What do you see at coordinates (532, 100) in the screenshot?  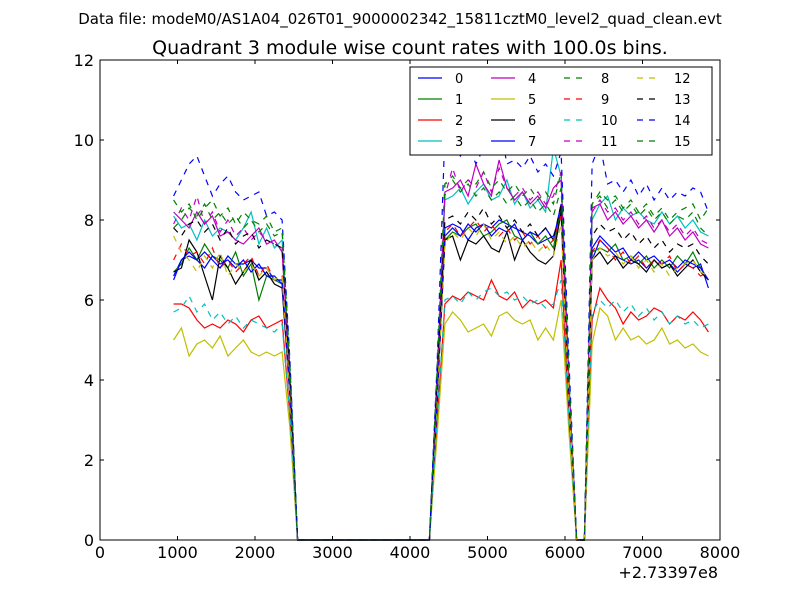 I see `legend-label-5: 5` at bounding box center [532, 100].